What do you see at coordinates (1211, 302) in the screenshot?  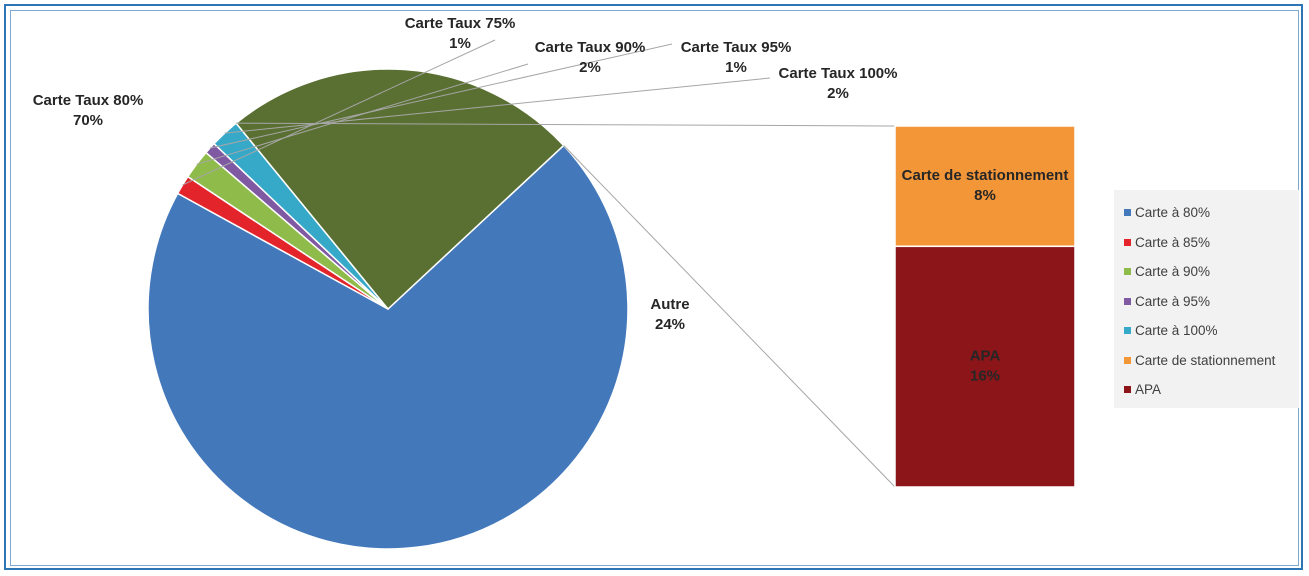 I see `legend-item: Carte à 95%` at bounding box center [1211, 302].